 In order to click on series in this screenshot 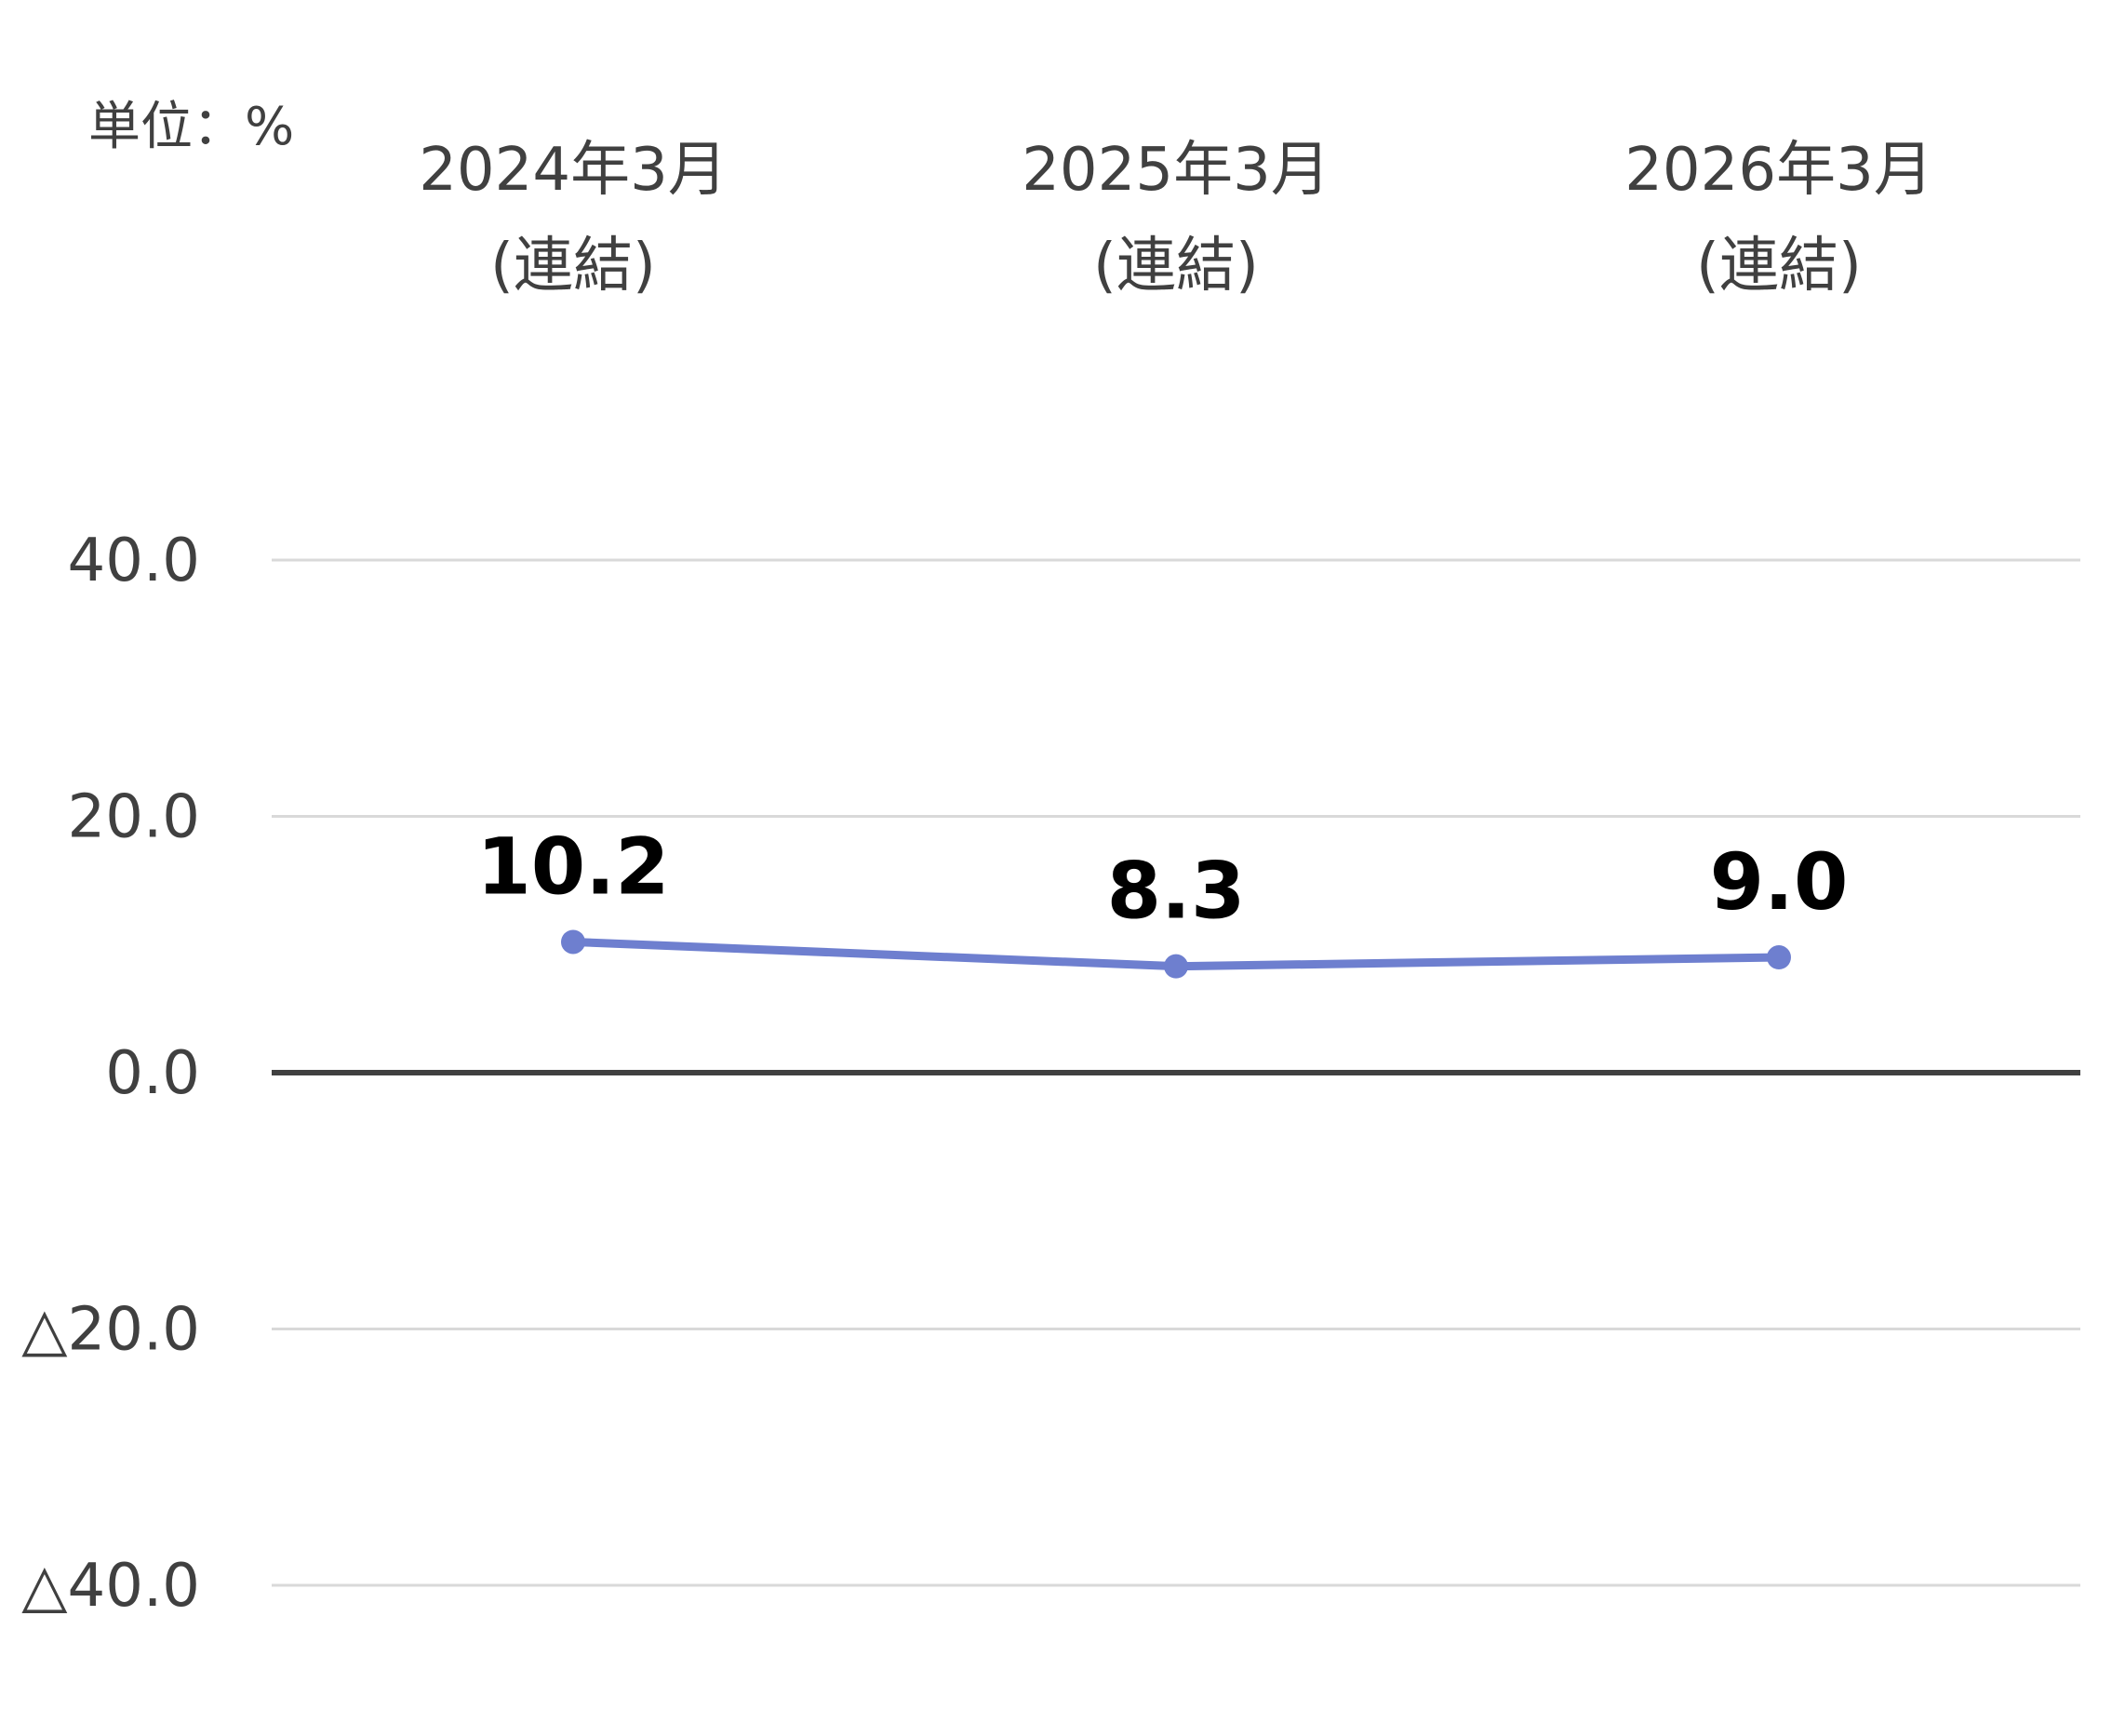, I will do `click(1176, 954)`.